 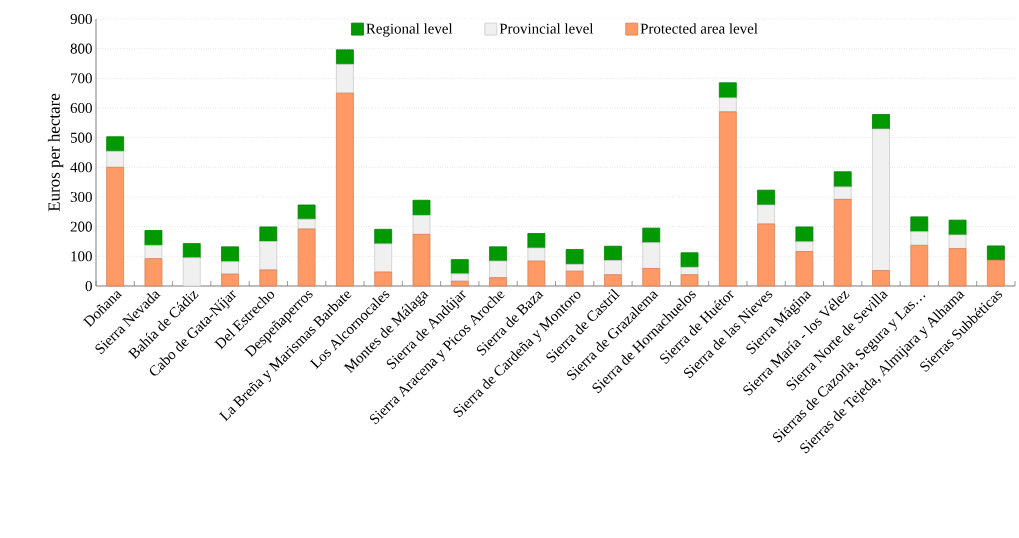 What do you see at coordinates (81, 226) in the screenshot?
I see `y-tick-label: 200` at bounding box center [81, 226].